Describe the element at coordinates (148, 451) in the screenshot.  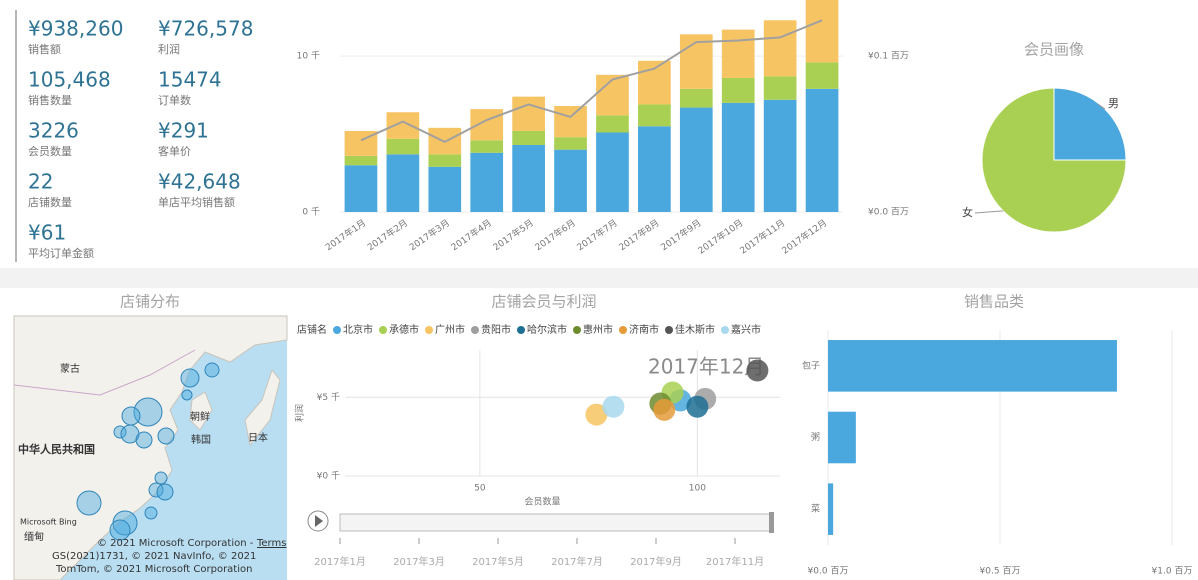
I see `store-bubbles` at that location.